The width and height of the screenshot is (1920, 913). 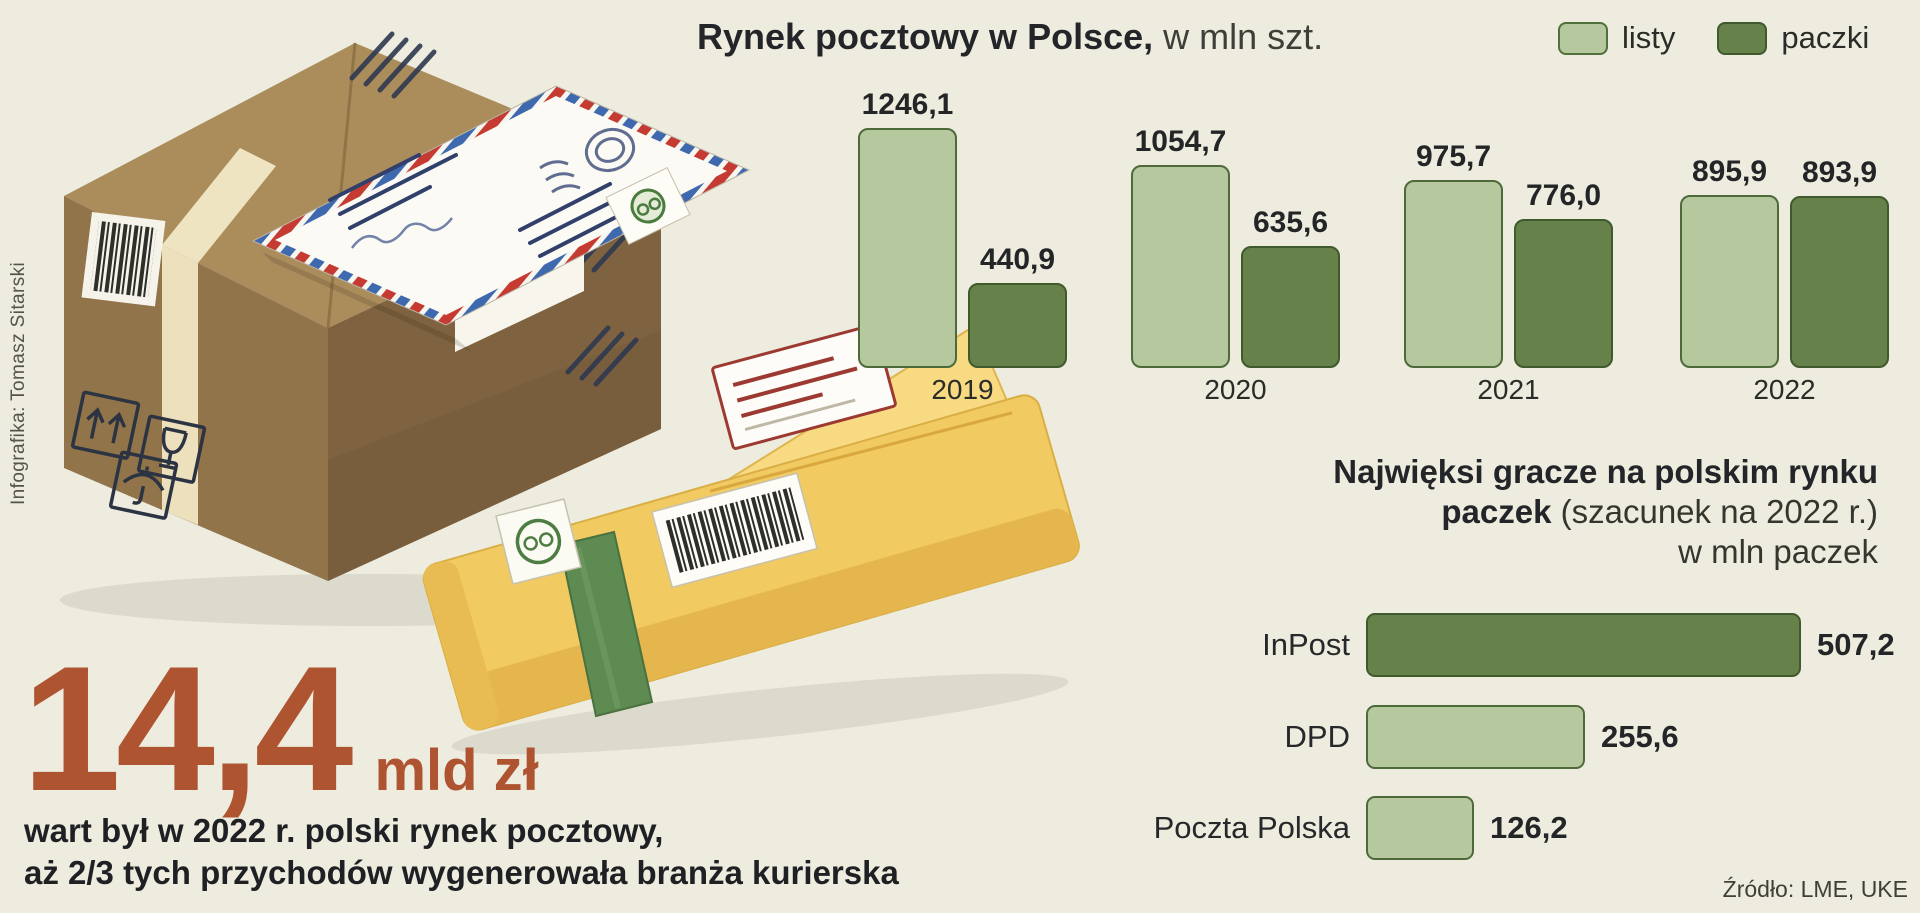 I want to click on hbar-DPD, so click(x=1475, y=737).